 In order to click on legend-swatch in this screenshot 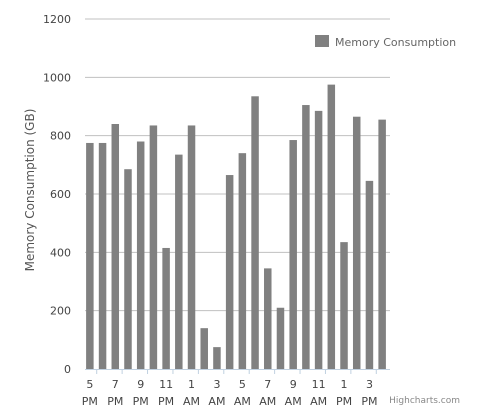, I will do `click(322, 41)`.